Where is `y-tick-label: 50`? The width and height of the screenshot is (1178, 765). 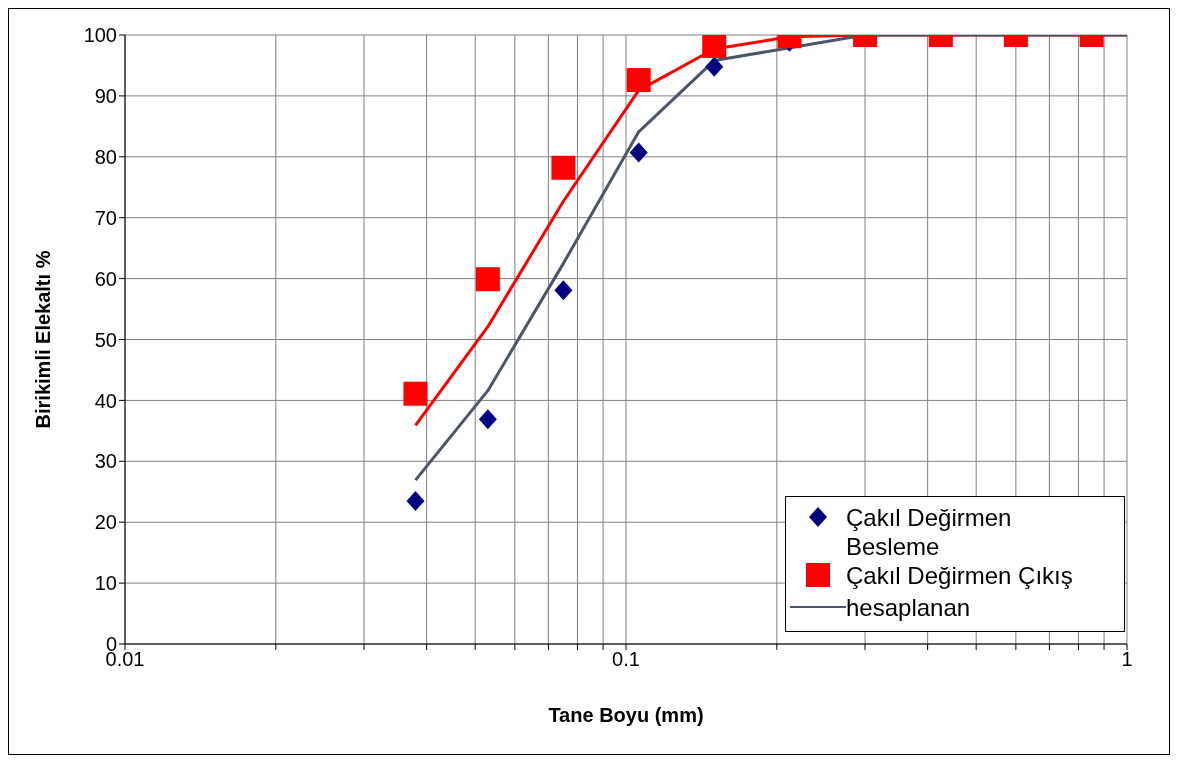
y-tick-label: 50 is located at coordinates (105, 339).